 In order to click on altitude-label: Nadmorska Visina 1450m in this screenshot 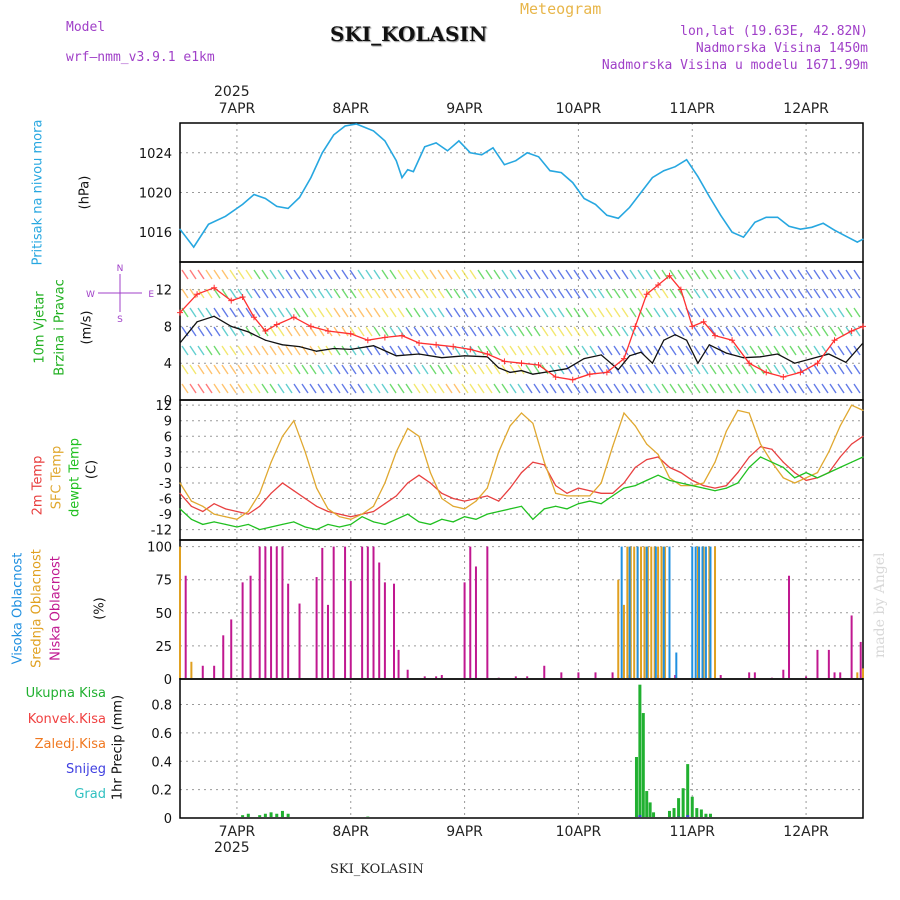, I will do `click(781, 48)`.